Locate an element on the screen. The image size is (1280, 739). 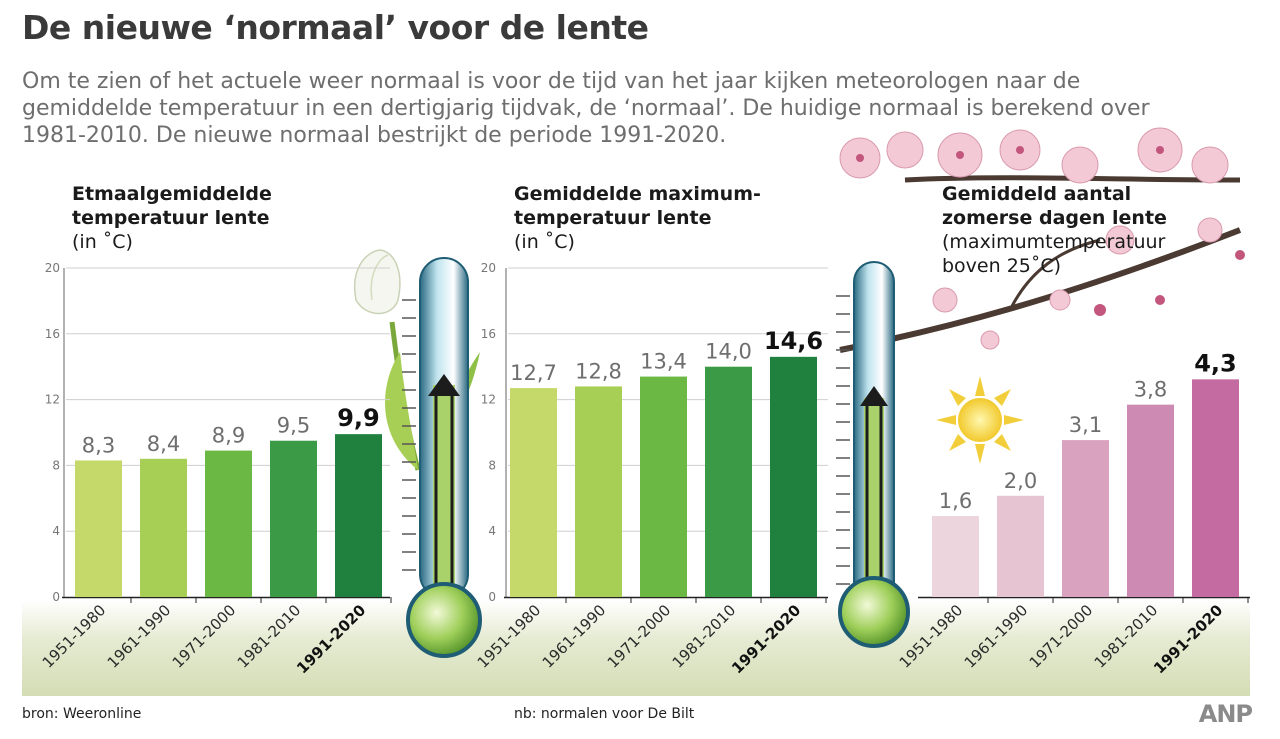
data-label: 1,6 is located at coordinates (955, 501).